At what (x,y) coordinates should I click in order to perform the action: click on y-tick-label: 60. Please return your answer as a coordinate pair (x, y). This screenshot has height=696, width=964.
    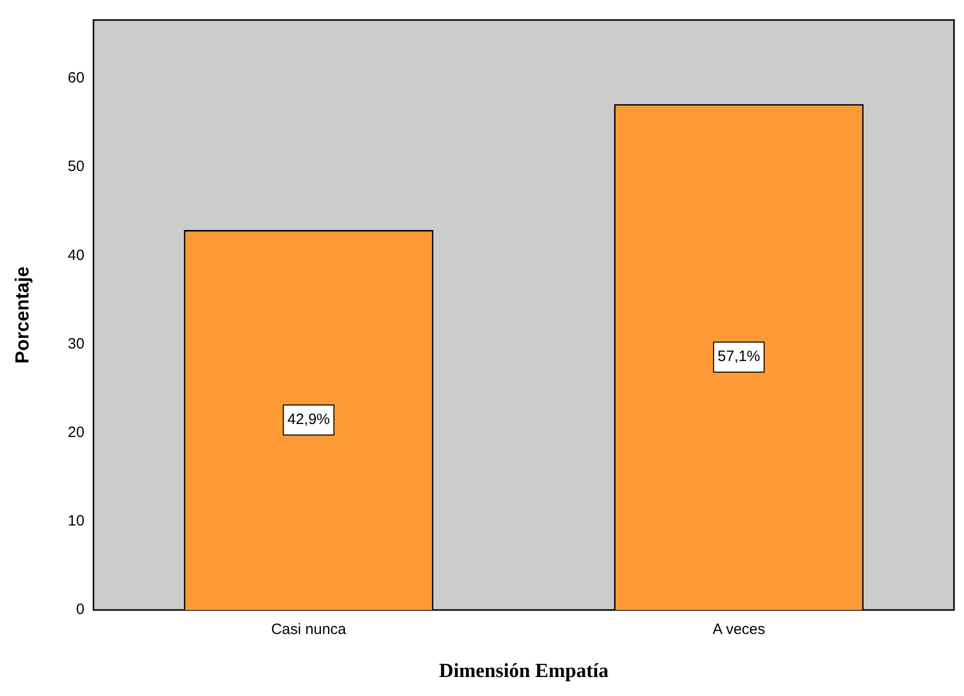
    Looking at the image, I should click on (76, 78).